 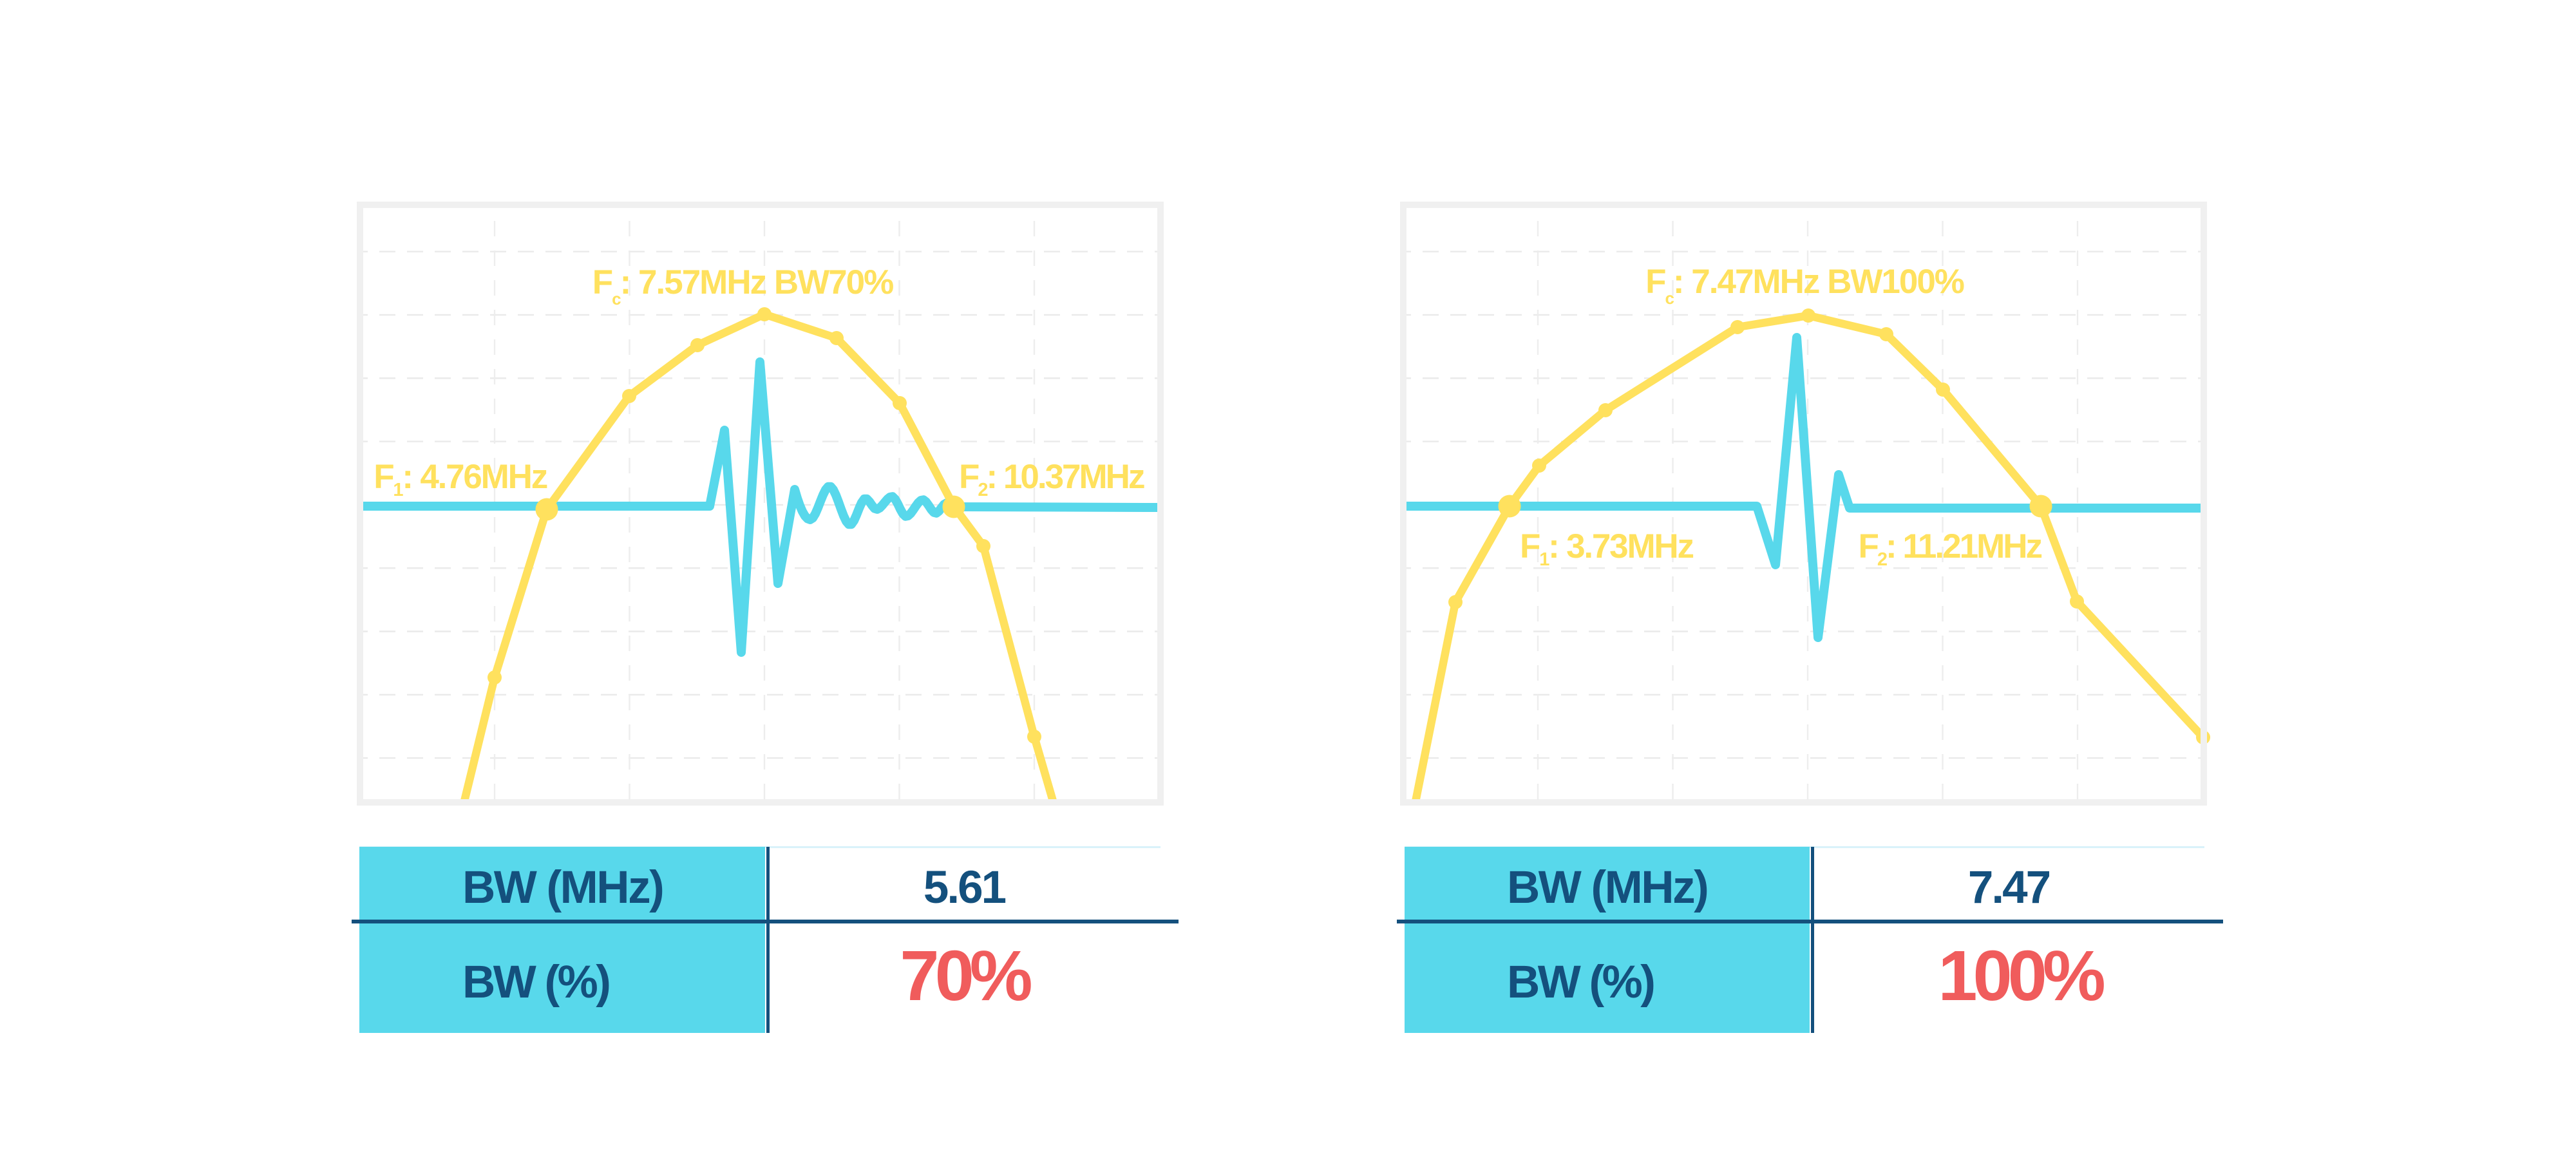 I want to click on svg-text: F2: 11.21MHz, so click(x=1950, y=548).